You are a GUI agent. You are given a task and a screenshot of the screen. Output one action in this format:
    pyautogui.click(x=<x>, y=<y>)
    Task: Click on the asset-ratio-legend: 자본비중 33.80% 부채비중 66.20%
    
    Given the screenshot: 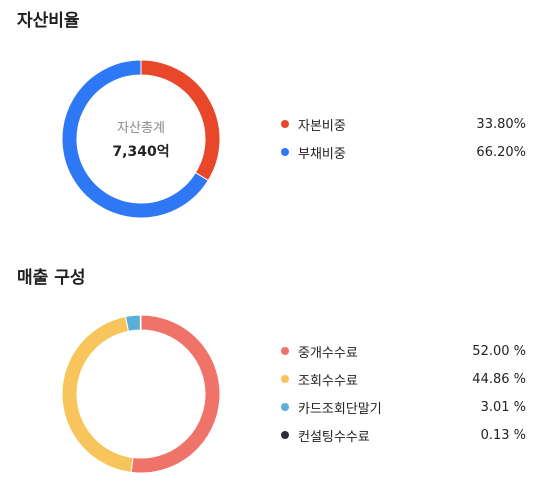 What is the action you would take?
    pyautogui.click(x=403, y=138)
    